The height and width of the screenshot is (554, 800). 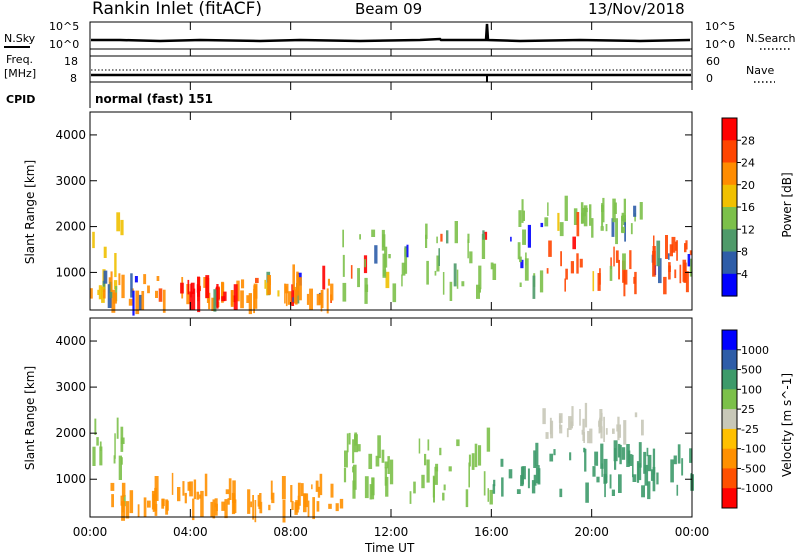 What do you see at coordinates (70, 387) in the screenshot?
I see `y-tick-label-1-2: 3000` at bounding box center [70, 387].